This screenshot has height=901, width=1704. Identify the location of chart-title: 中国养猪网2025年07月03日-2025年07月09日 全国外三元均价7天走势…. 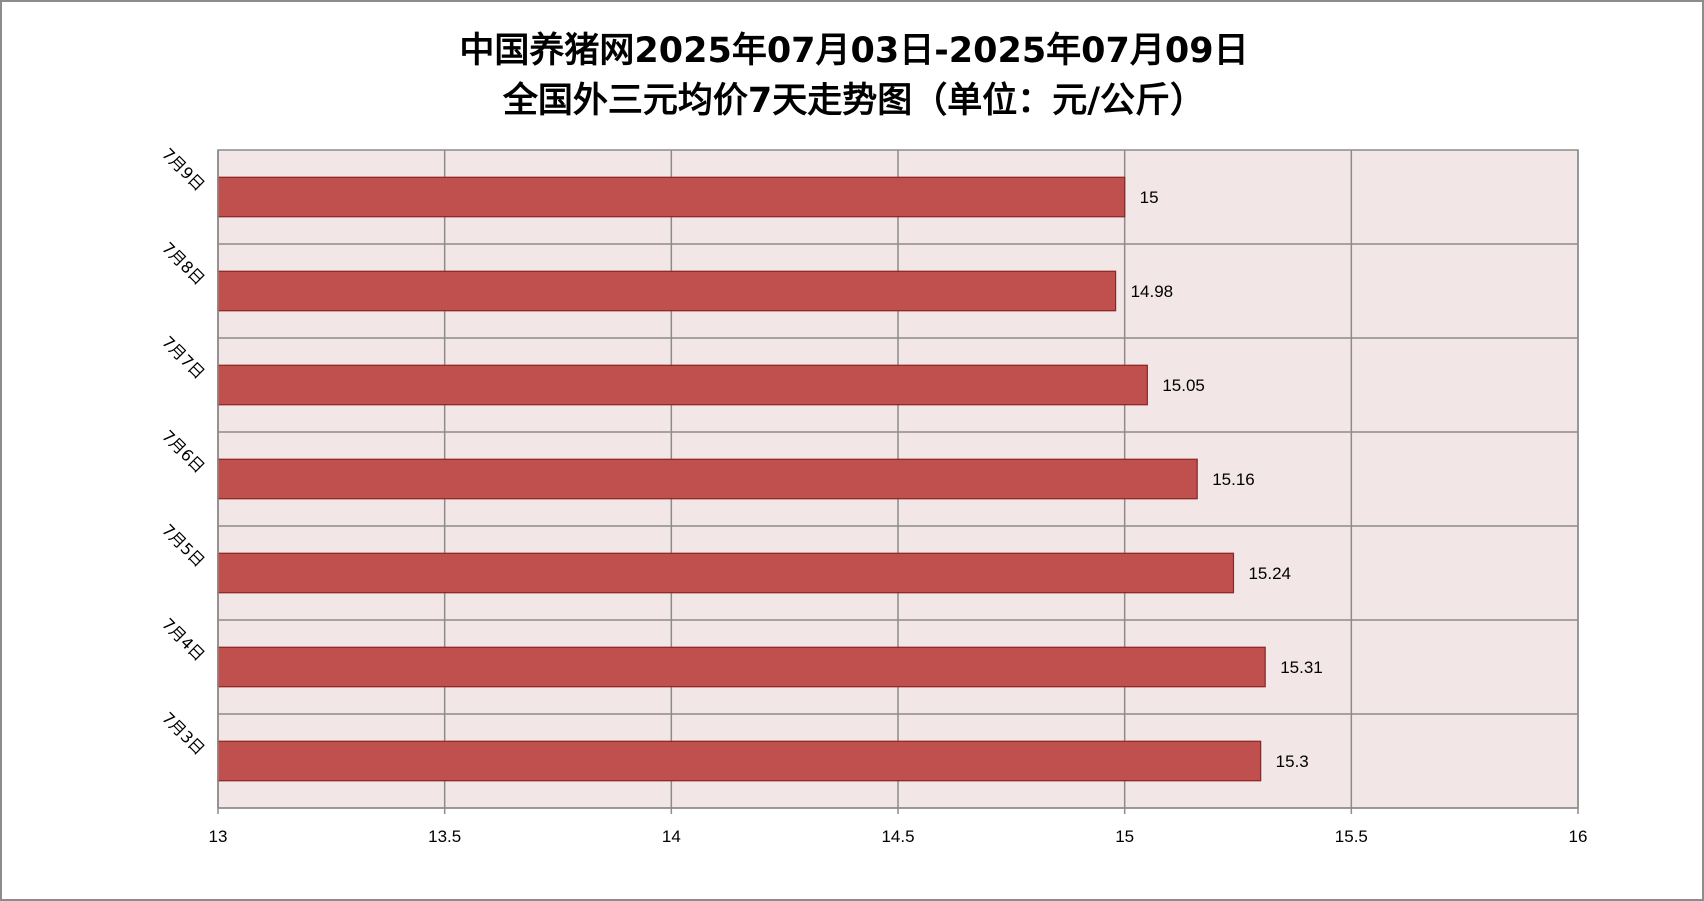
(853, 76).